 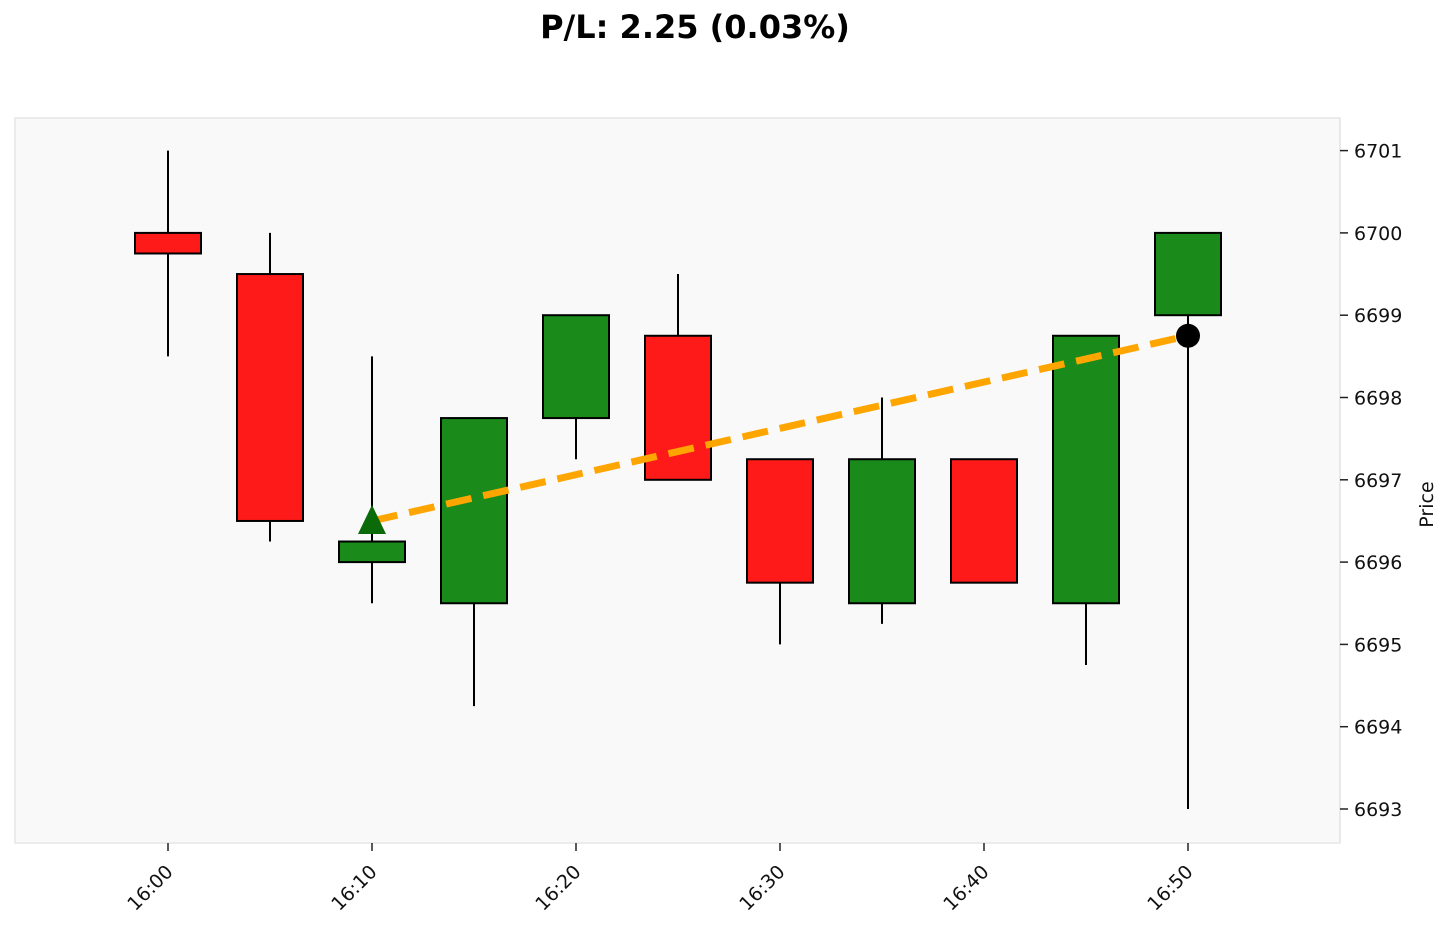 What do you see at coordinates (1378, 481) in the screenshot?
I see `y-tick-label: 6697` at bounding box center [1378, 481].